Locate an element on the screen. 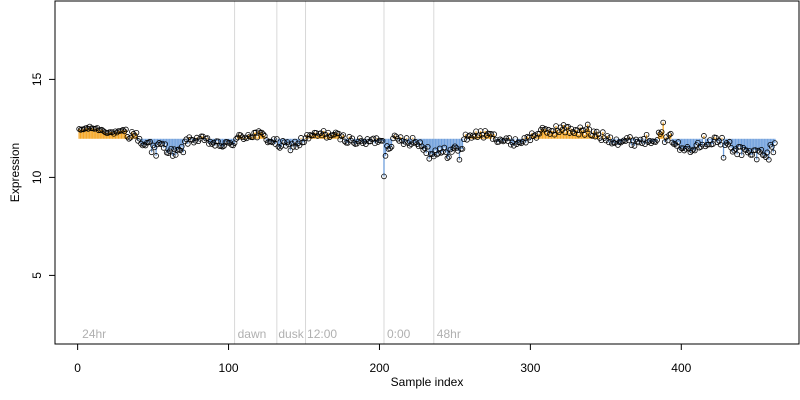 The image size is (800, 400). y-axis: 5 10 15 is located at coordinates (42, 175).